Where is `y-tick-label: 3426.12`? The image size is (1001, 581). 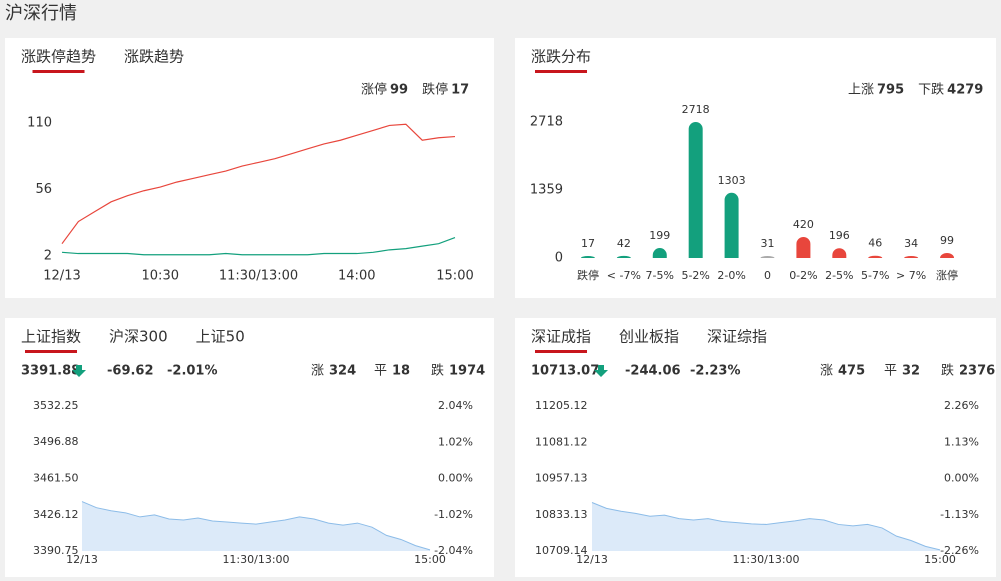
y-tick-label: 3426.12 is located at coordinates (56, 514).